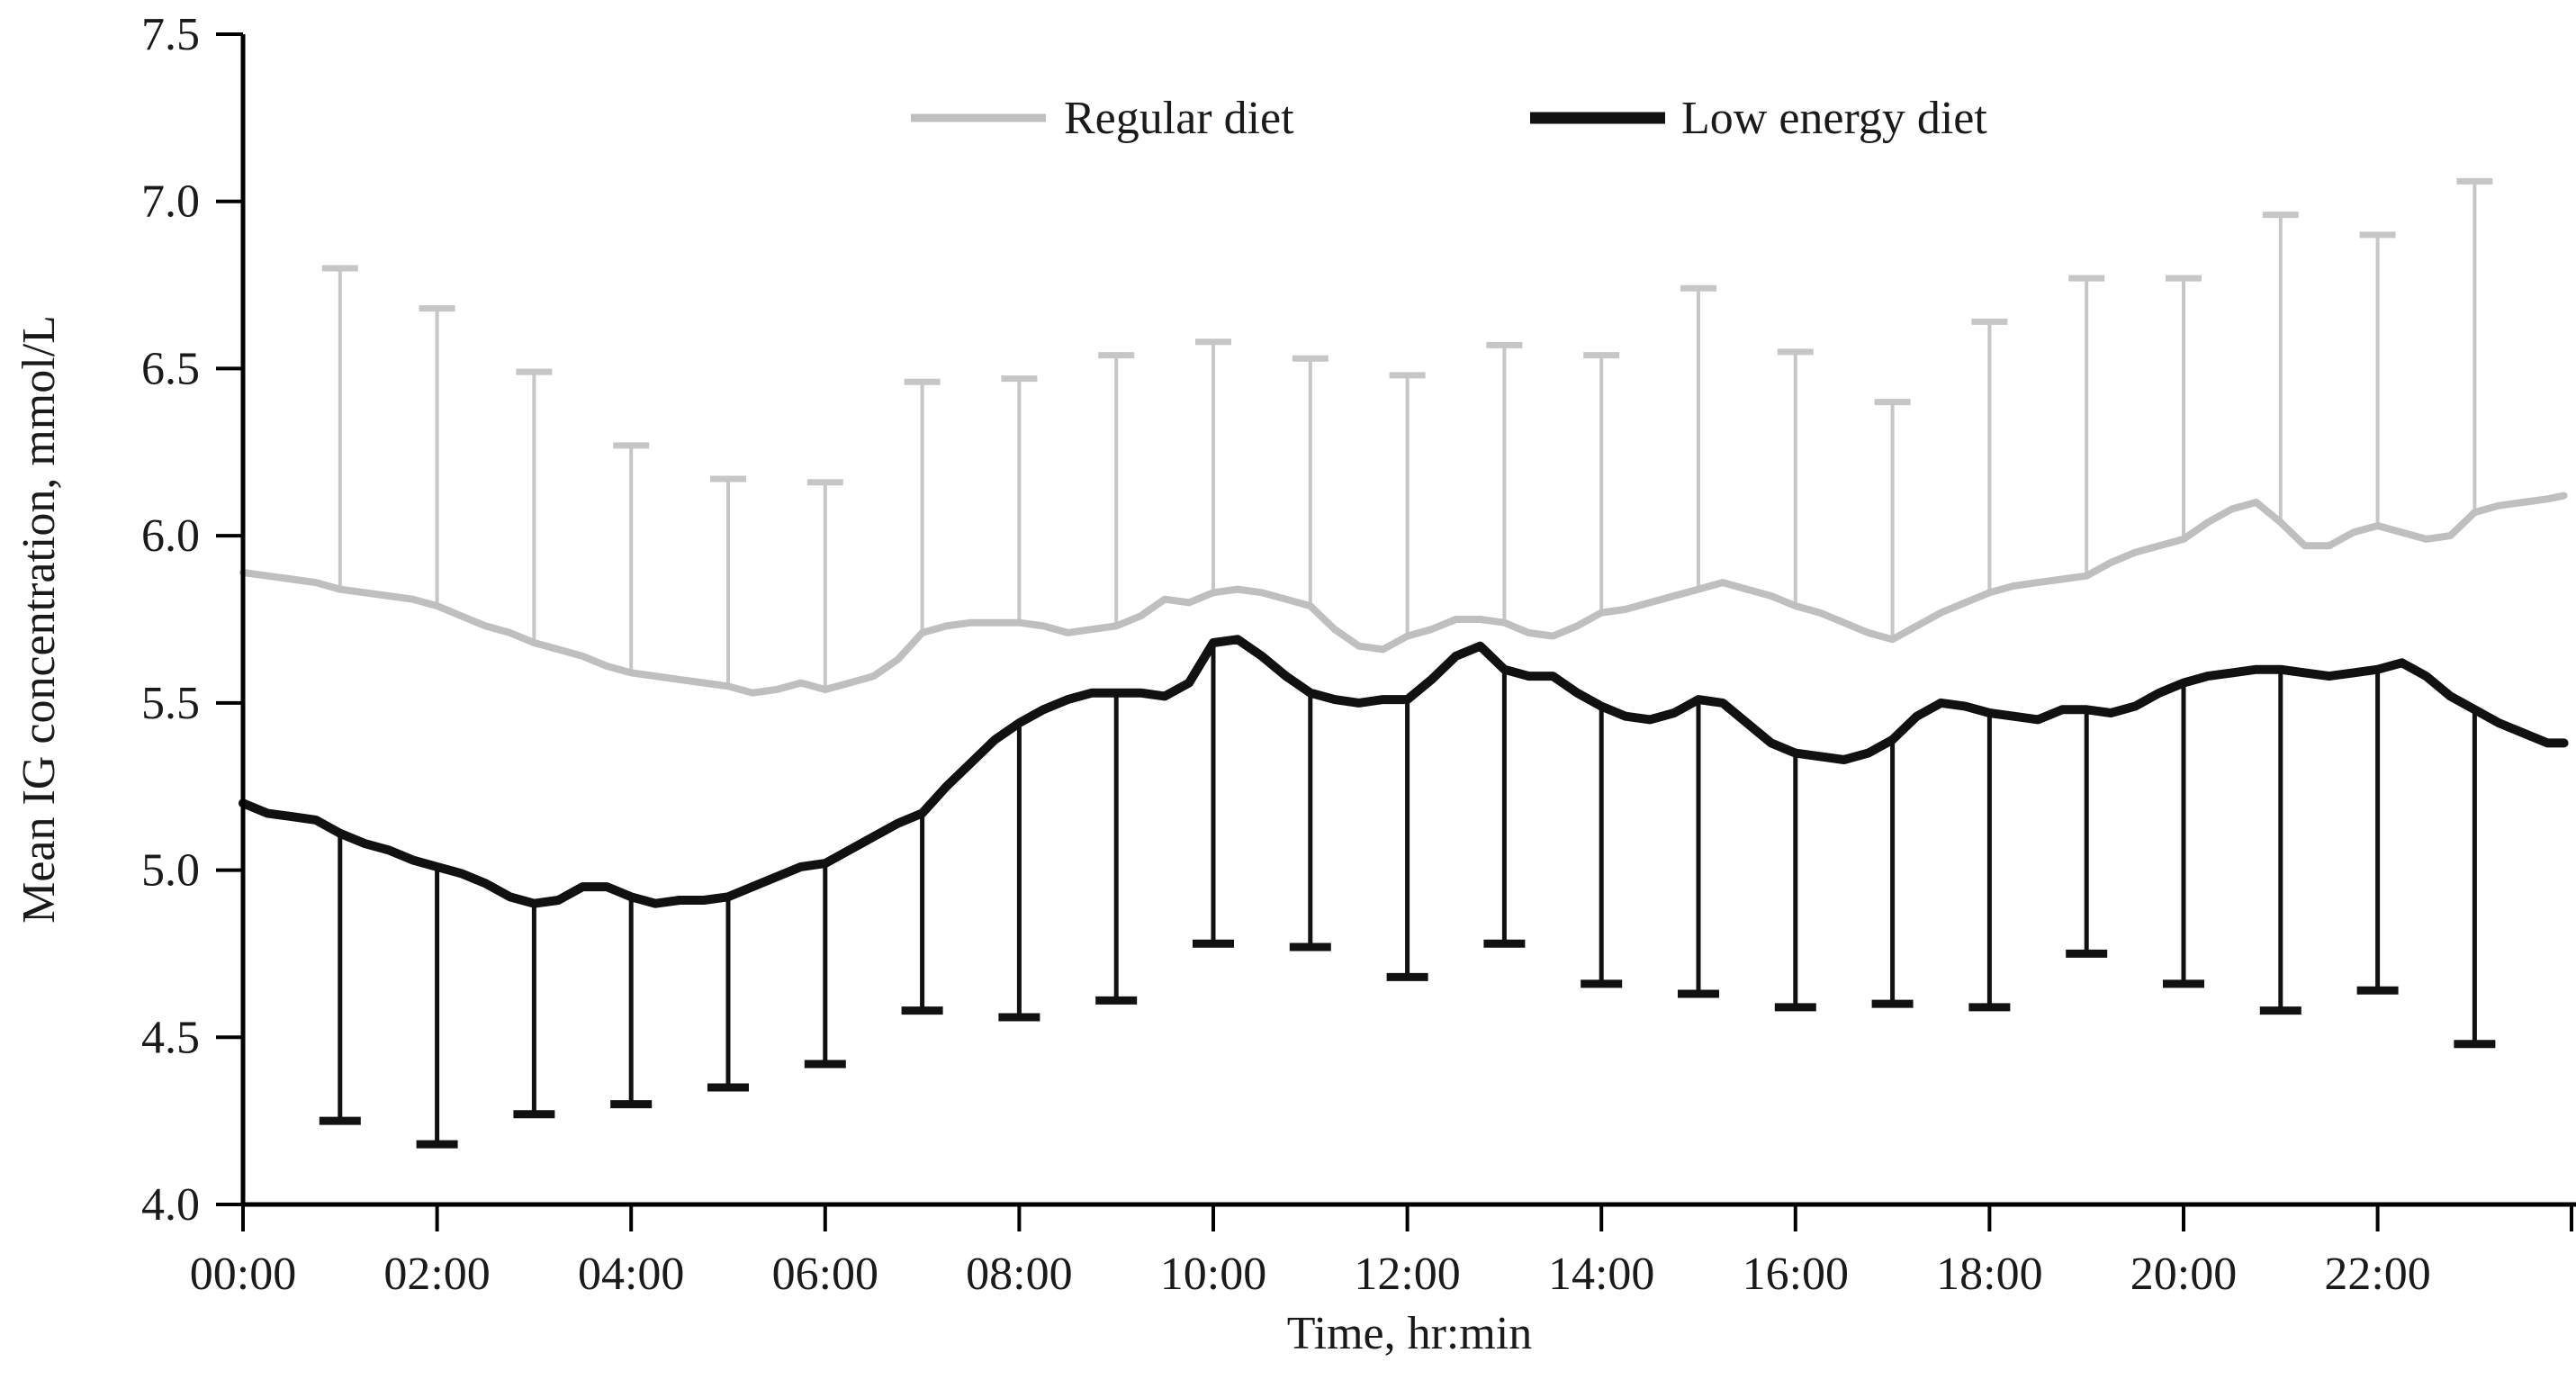 This screenshot has height=1380, width=2576. What do you see at coordinates (1403, 594) in the screenshot?
I see `regular-diet-line` at bounding box center [1403, 594].